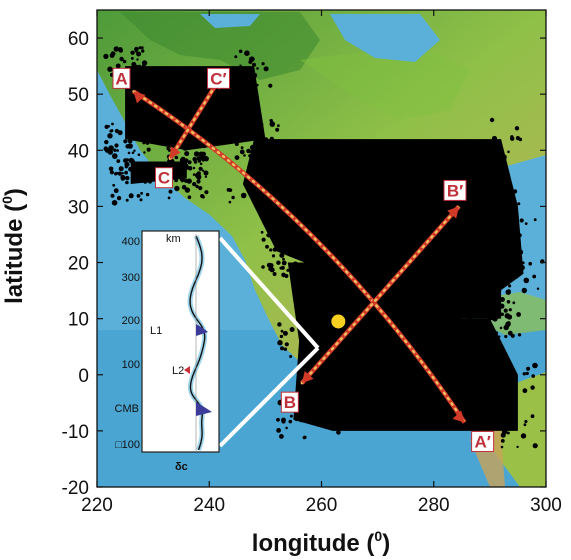 This screenshot has width=571, height=560. Describe the element at coordinates (139, 97) in the screenshot. I see `arrow-head-start` at that location.